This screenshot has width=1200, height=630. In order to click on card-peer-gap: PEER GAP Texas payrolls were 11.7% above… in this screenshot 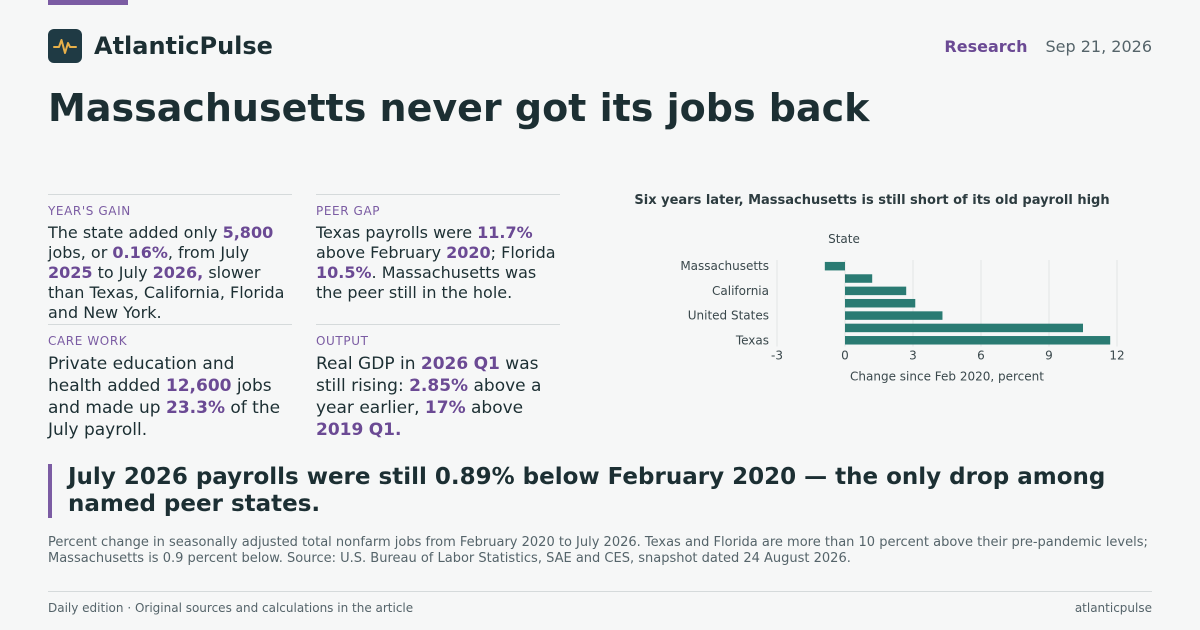, I will do `click(438, 248)`.